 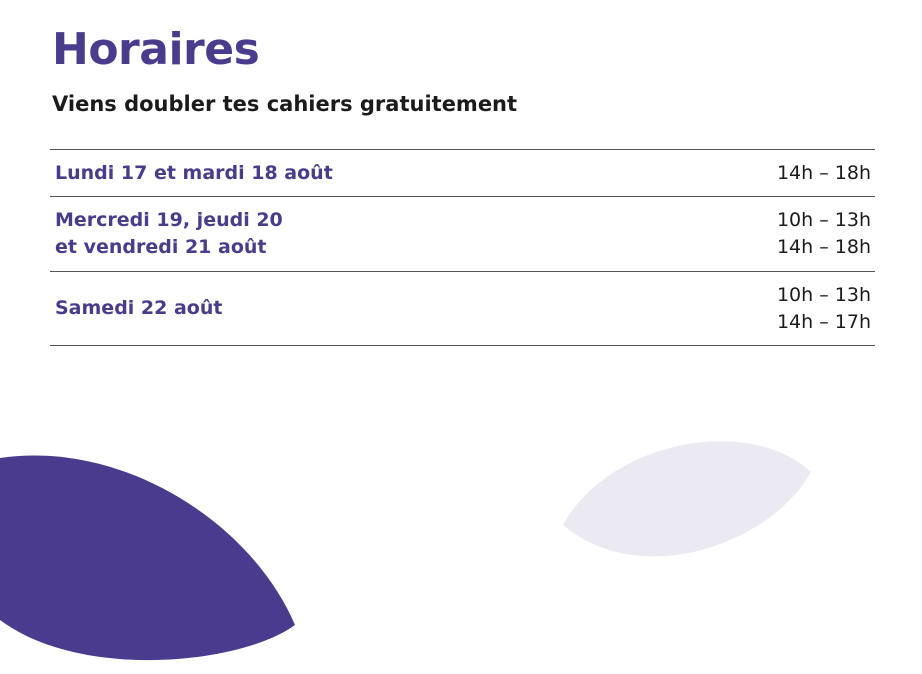 I want to click on hours-cell: 14h – 18h, so click(x=824, y=173).